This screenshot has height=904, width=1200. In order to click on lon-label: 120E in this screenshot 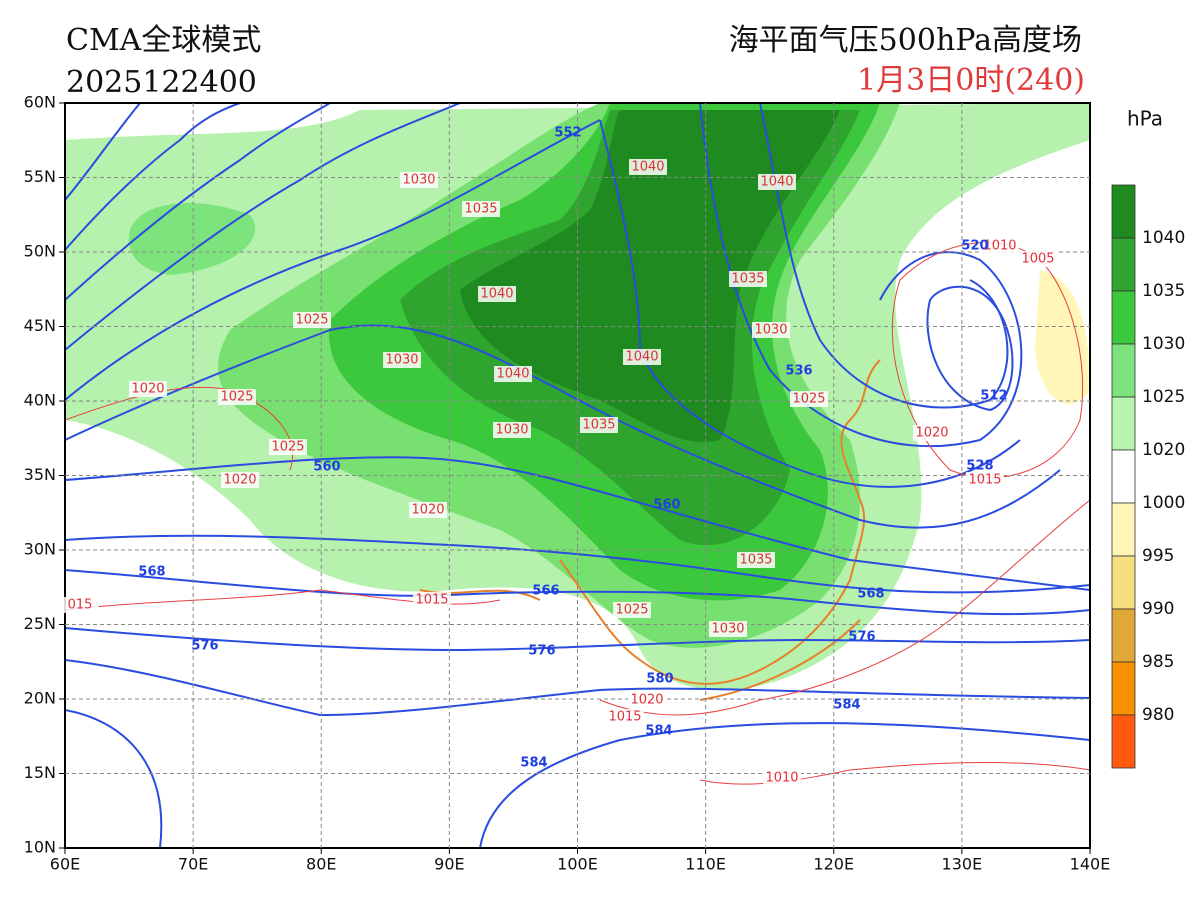, I will do `click(833, 864)`.